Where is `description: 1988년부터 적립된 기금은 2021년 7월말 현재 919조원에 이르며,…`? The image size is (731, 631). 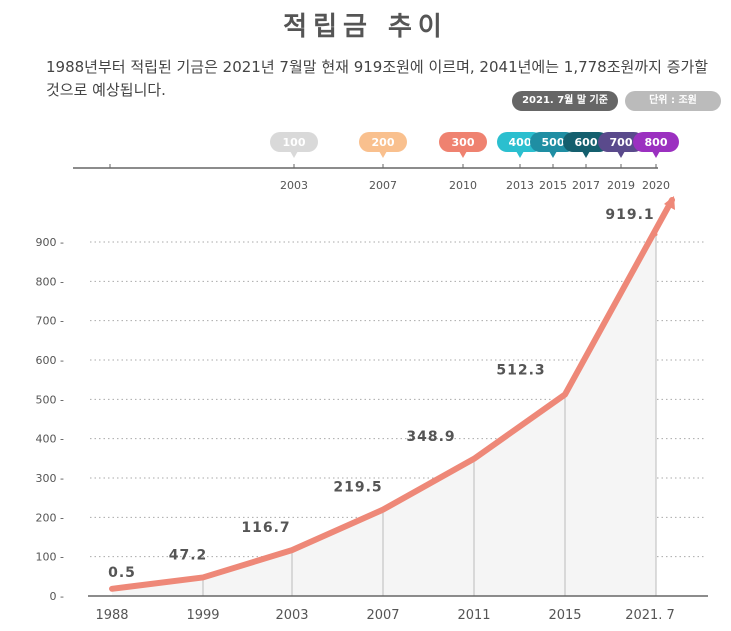
description: 1988년부터 적립된 기금은 2021년 7월말 현재 919조원에 이르며,… is located at coordinates (377, 78).